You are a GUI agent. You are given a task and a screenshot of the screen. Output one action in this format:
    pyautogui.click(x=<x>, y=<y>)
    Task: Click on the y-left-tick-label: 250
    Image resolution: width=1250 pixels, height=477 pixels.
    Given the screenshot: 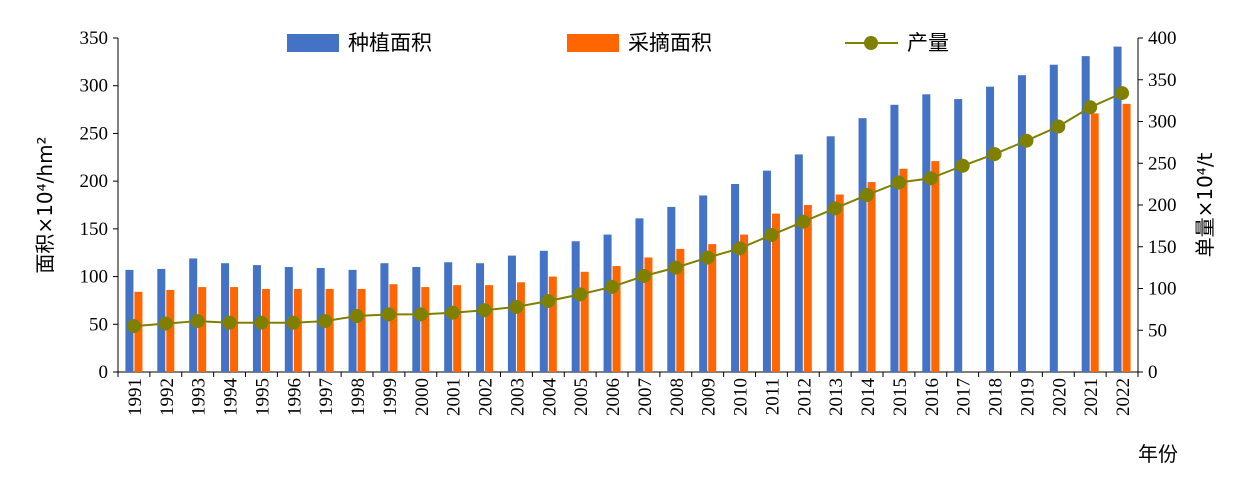 What is the action you would take?
    pyautogui.click(x=94, y=133)
    